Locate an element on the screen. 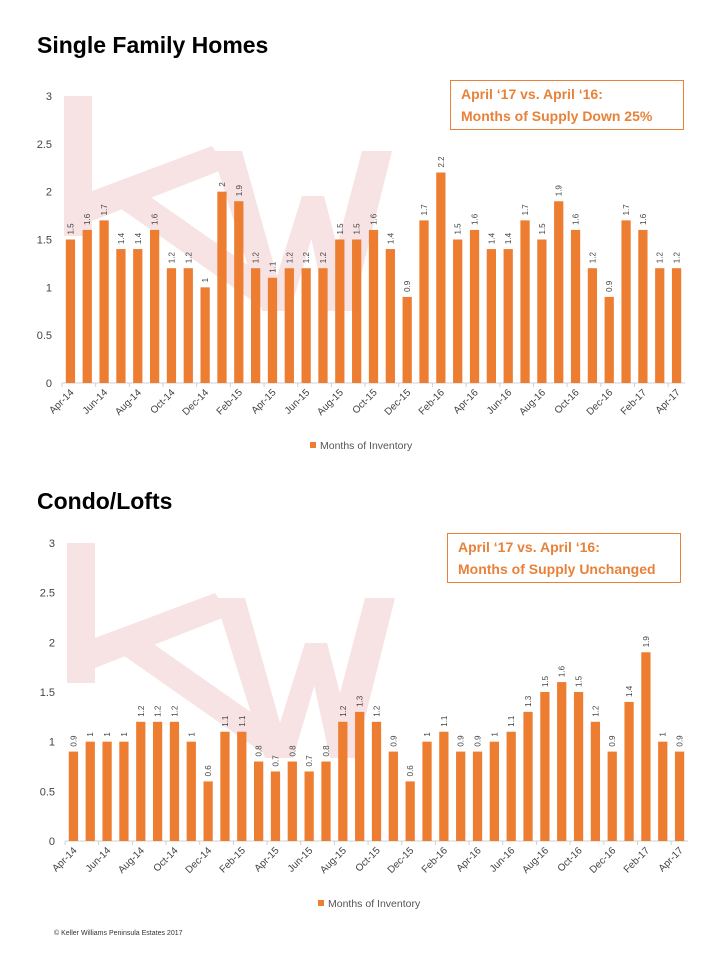  x-tick-label: Feb-17 is located at coordinates (637, 860).